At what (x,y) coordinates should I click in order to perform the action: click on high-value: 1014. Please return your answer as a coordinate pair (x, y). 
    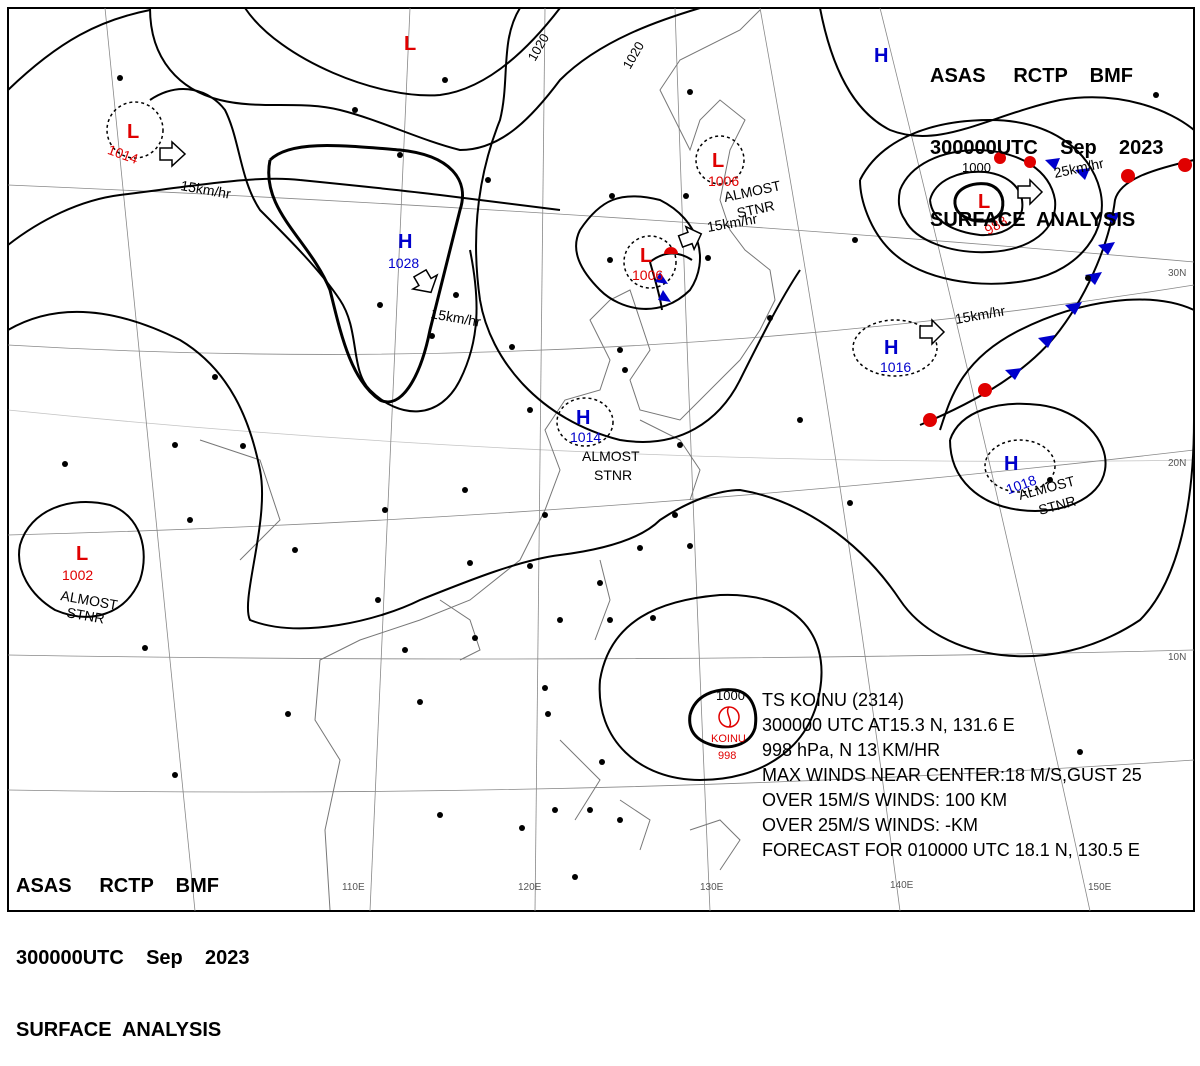
    Looking at the image, I should click on (585, 437).